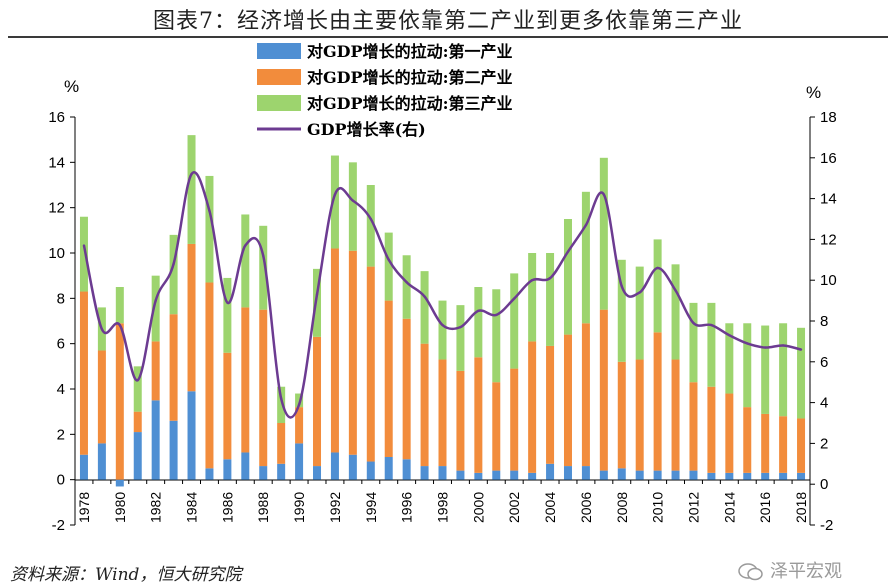 The image size is (896, 585). What do you see at coordinates (407, 507) in the screenshot?
I see `x-tick-label: 1996` at bounding box center [407, 507].